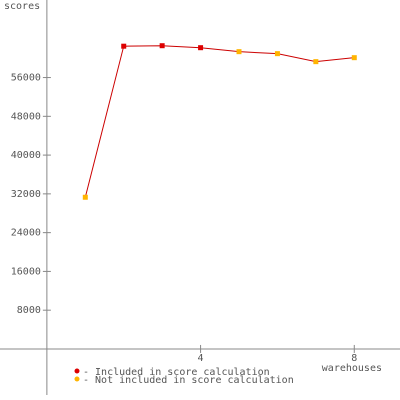 The width and height of the screenshot is (400, 400). What do you see at coordinates (201, 358) in the screenshot?
I see `x-tick-label: 4` at bounding box center [201, 358].